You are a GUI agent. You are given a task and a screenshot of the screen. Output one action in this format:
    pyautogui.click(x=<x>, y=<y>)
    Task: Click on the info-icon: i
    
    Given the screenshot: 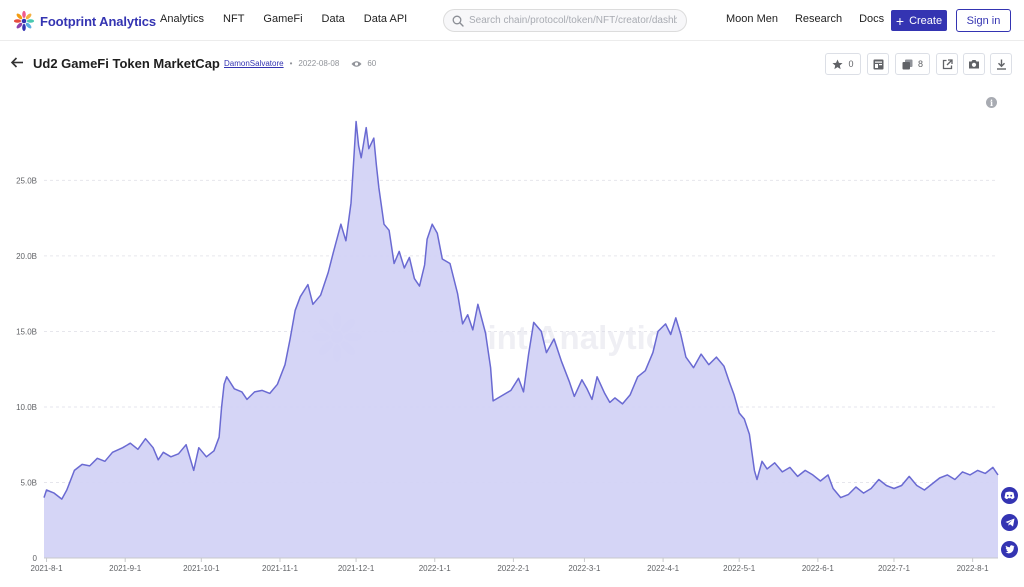 What is the action you would take?
    pyautogui.click(x=991, y=102)
    